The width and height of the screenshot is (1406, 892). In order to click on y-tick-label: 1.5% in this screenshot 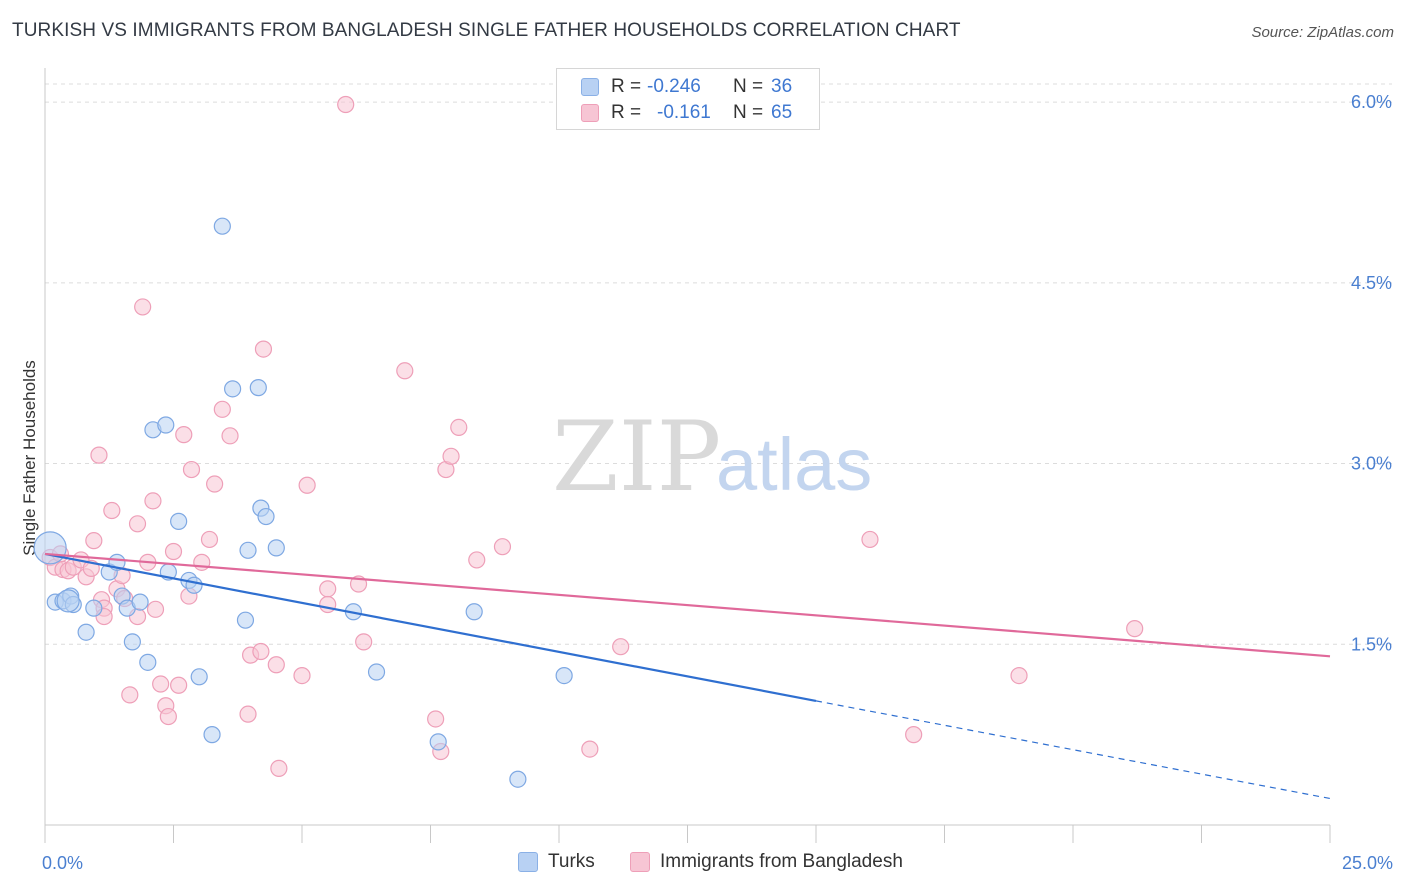, I will do `click(1371, 644)`.